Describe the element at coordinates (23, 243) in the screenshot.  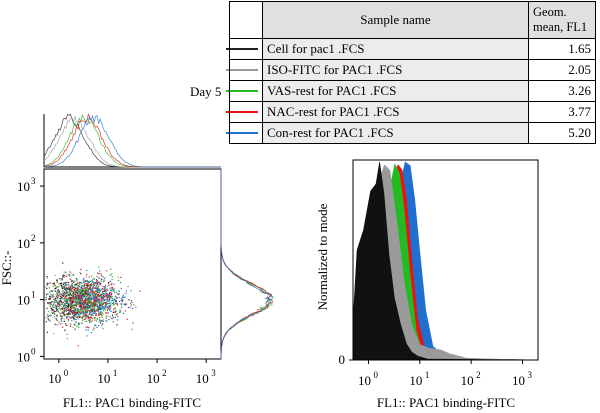
I see `y-tick-label: 10` at that location.